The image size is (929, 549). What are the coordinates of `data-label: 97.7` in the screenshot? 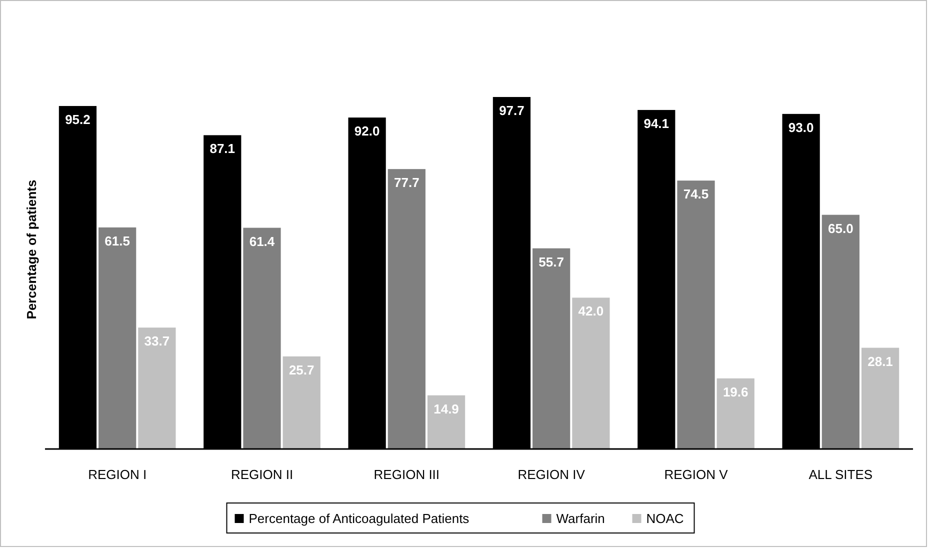 It's located at (511, 110).